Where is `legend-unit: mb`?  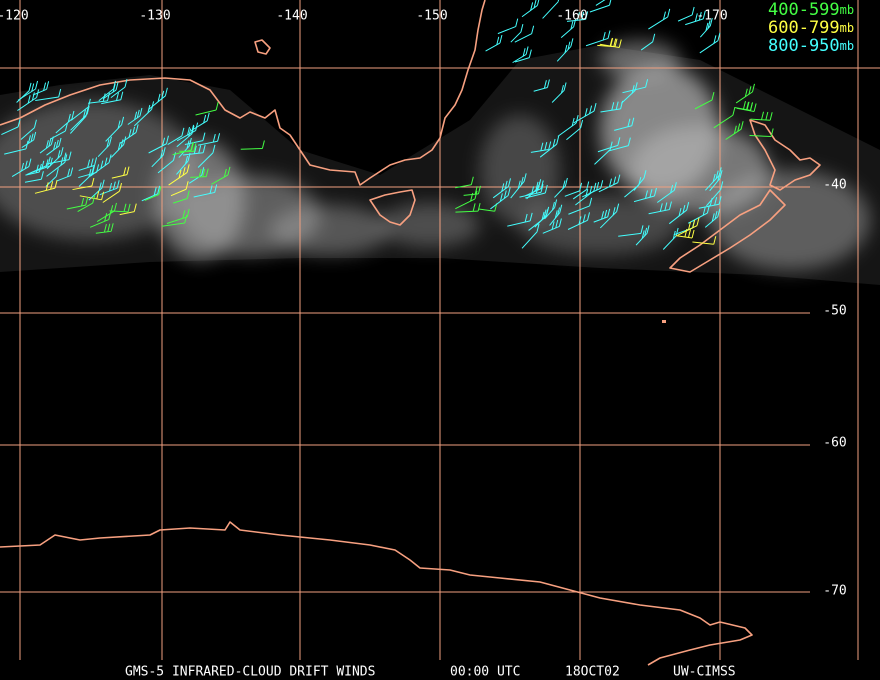
legend-unit: mb is located at coordinates (847, 28).